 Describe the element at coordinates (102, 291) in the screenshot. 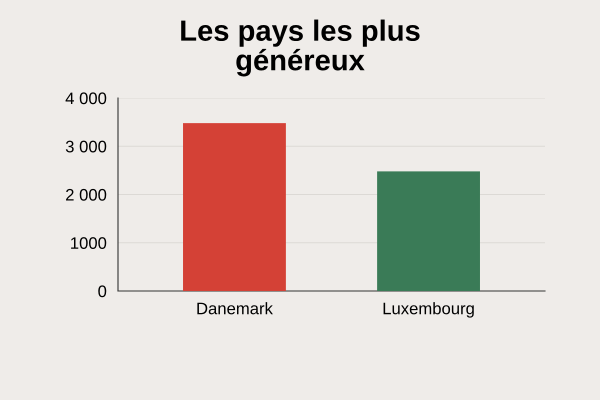

I see `y-tick-label: 0` at that location.